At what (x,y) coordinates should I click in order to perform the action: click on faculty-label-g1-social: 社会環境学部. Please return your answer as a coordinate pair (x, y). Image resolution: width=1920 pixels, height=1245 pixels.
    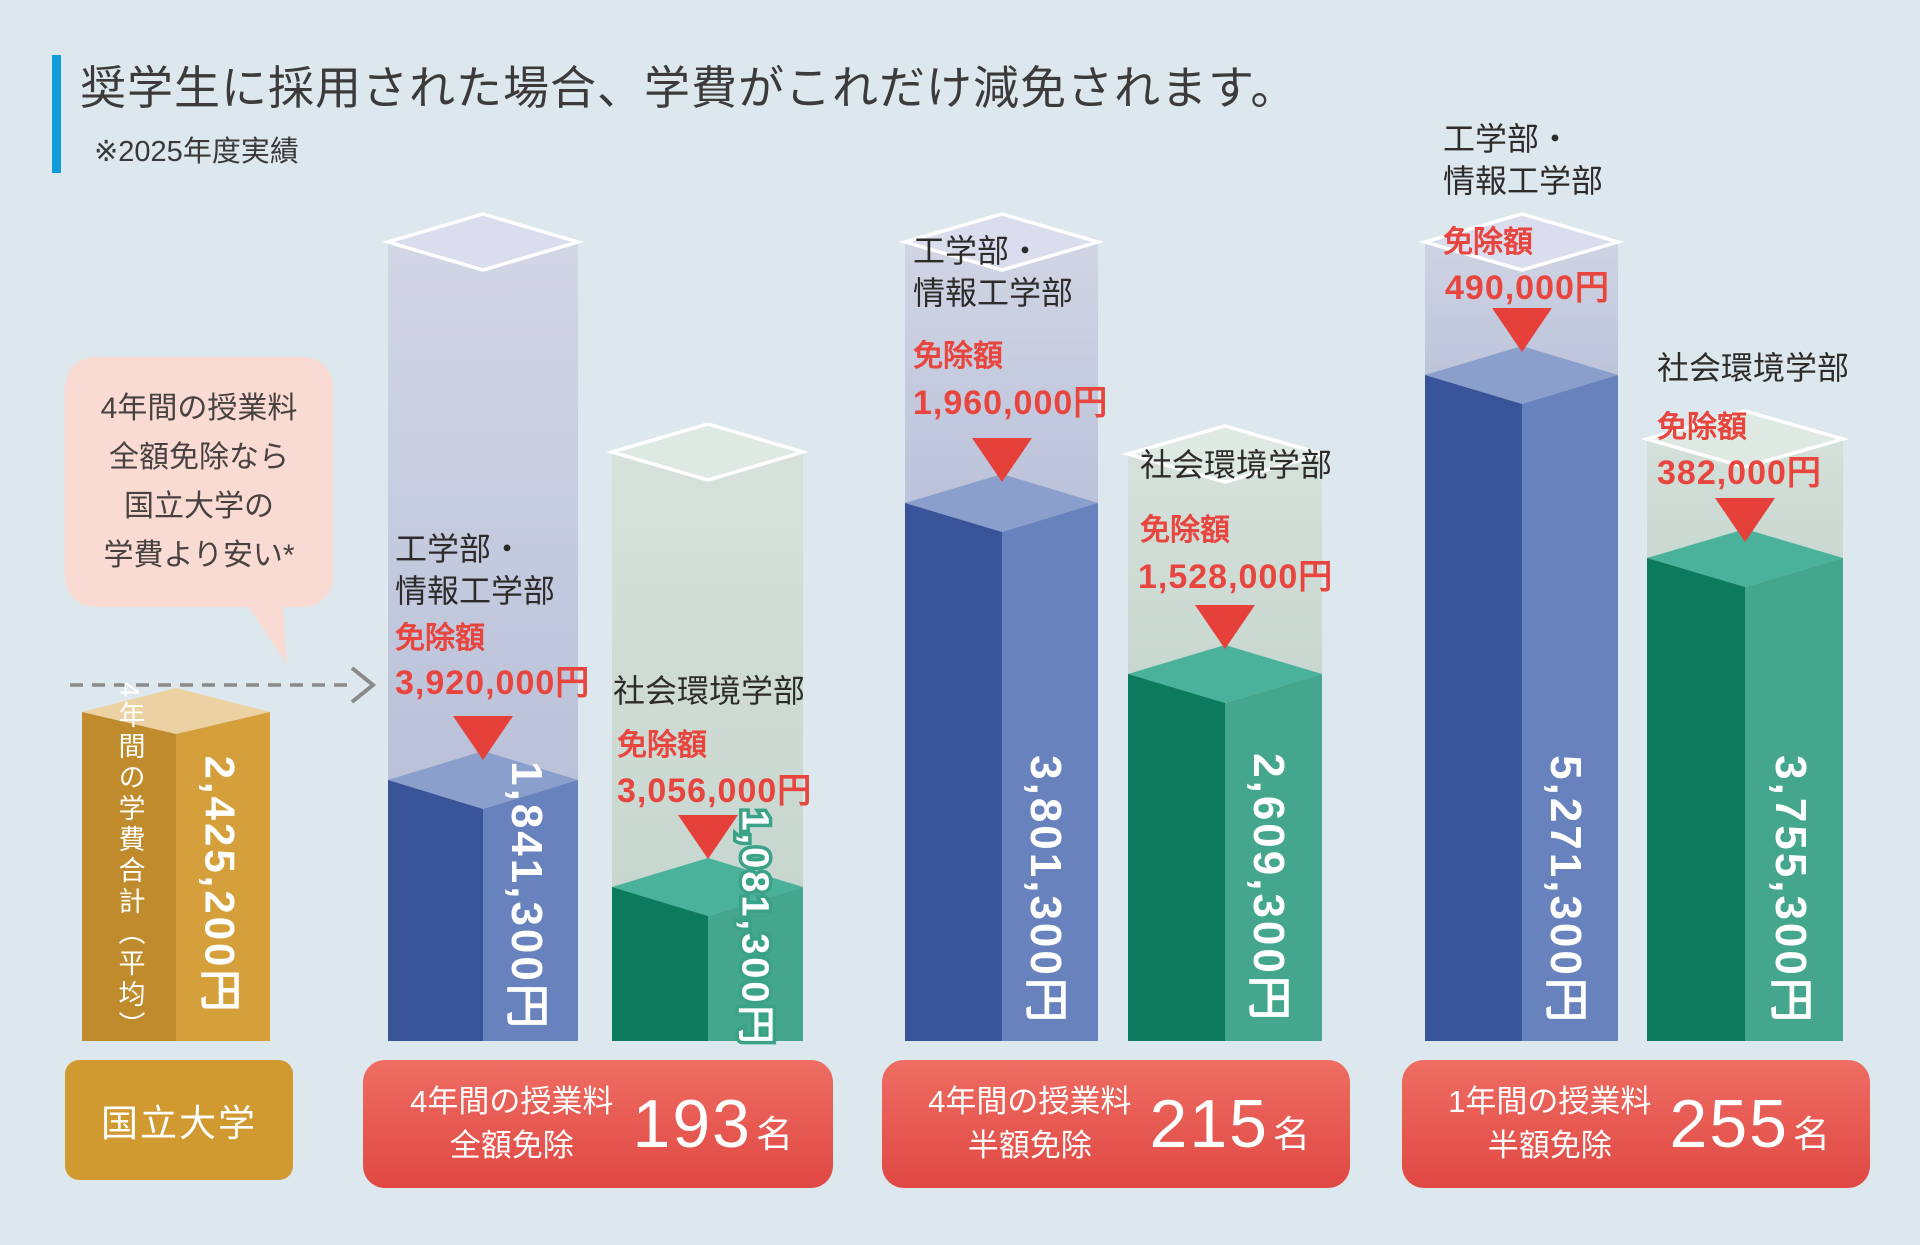
    Looking at the image, I should click on (709, 691).